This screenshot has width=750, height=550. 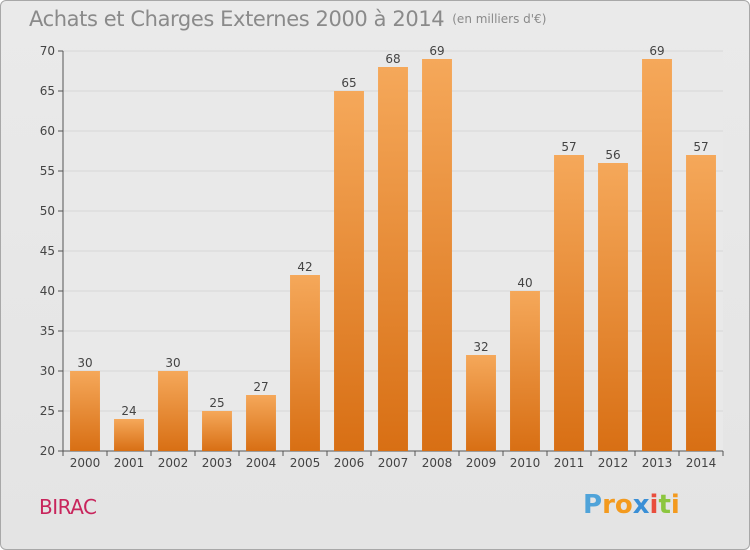 What do you see at coordinates (480, 347) in the screenshot?
I see `data-label: 32` at bounding box center [480, 347].